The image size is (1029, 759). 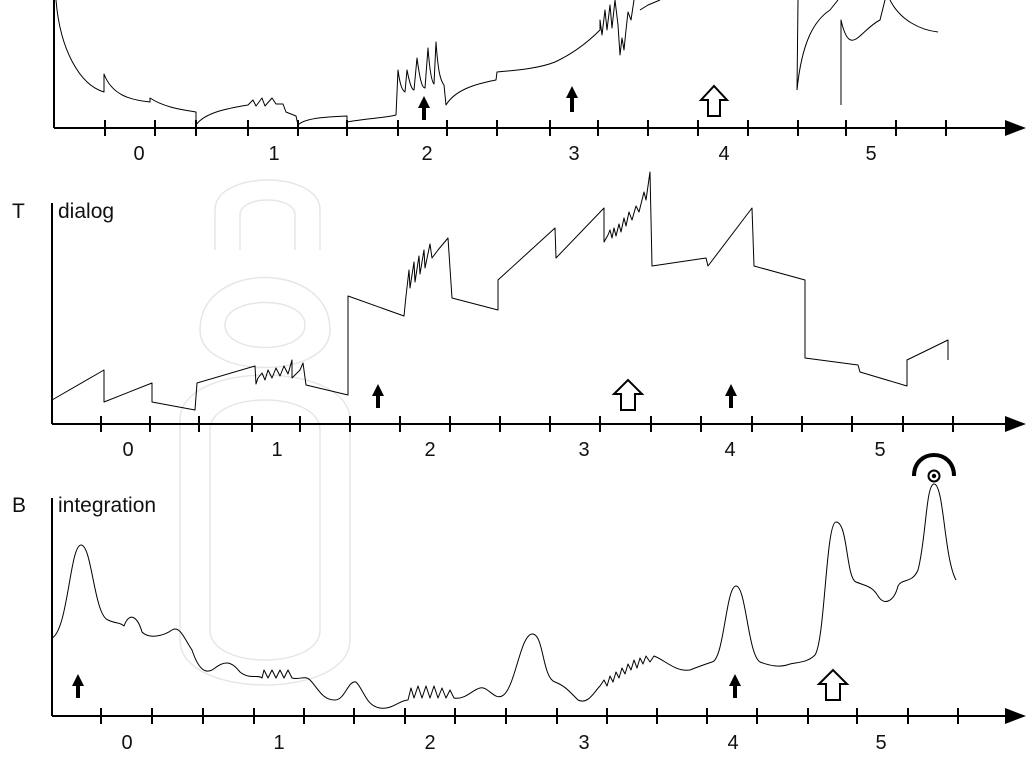 What do you see at coordinates (18, 211) in the screenshot?
I see `panel-letter: T` at bounding box center [18, 211].